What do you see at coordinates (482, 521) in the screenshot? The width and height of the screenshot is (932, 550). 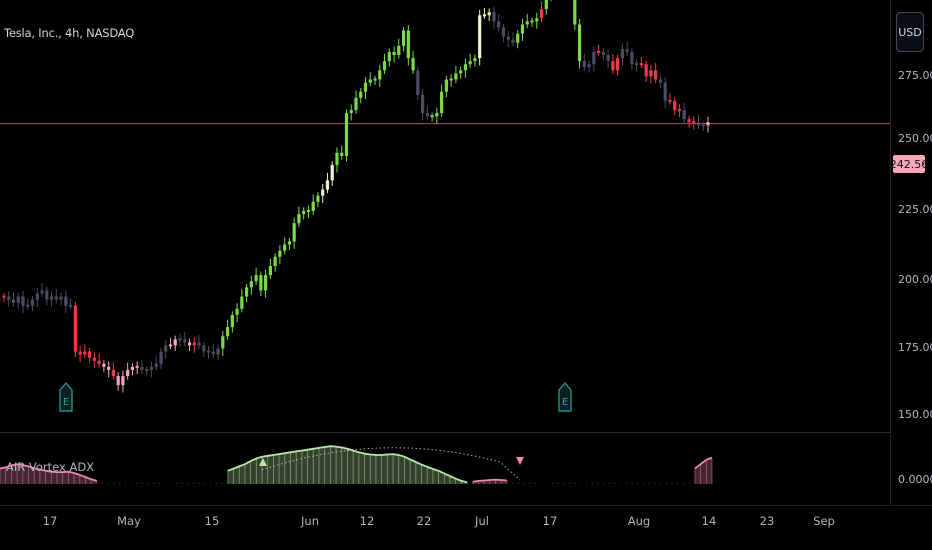 I see `time-axis-label: Jul` at bounding box center [482, 521].